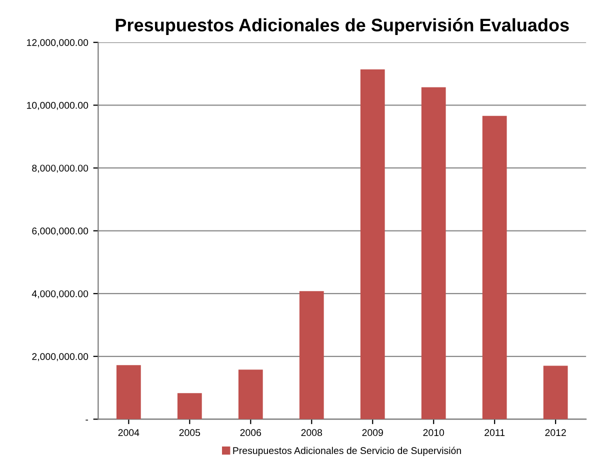 This screenshot has height=471, width=595. I want to click on x-tick-label: 2012, so click(555, 432).